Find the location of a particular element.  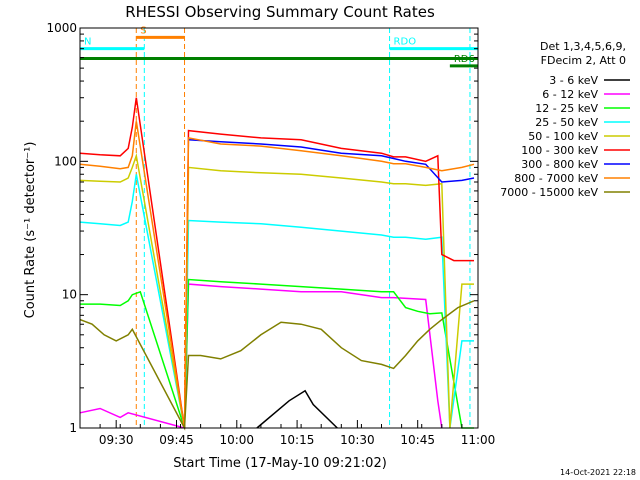

legend-label-50-100-kev: 50 - 100 keV is located at coordinates (563, 136).